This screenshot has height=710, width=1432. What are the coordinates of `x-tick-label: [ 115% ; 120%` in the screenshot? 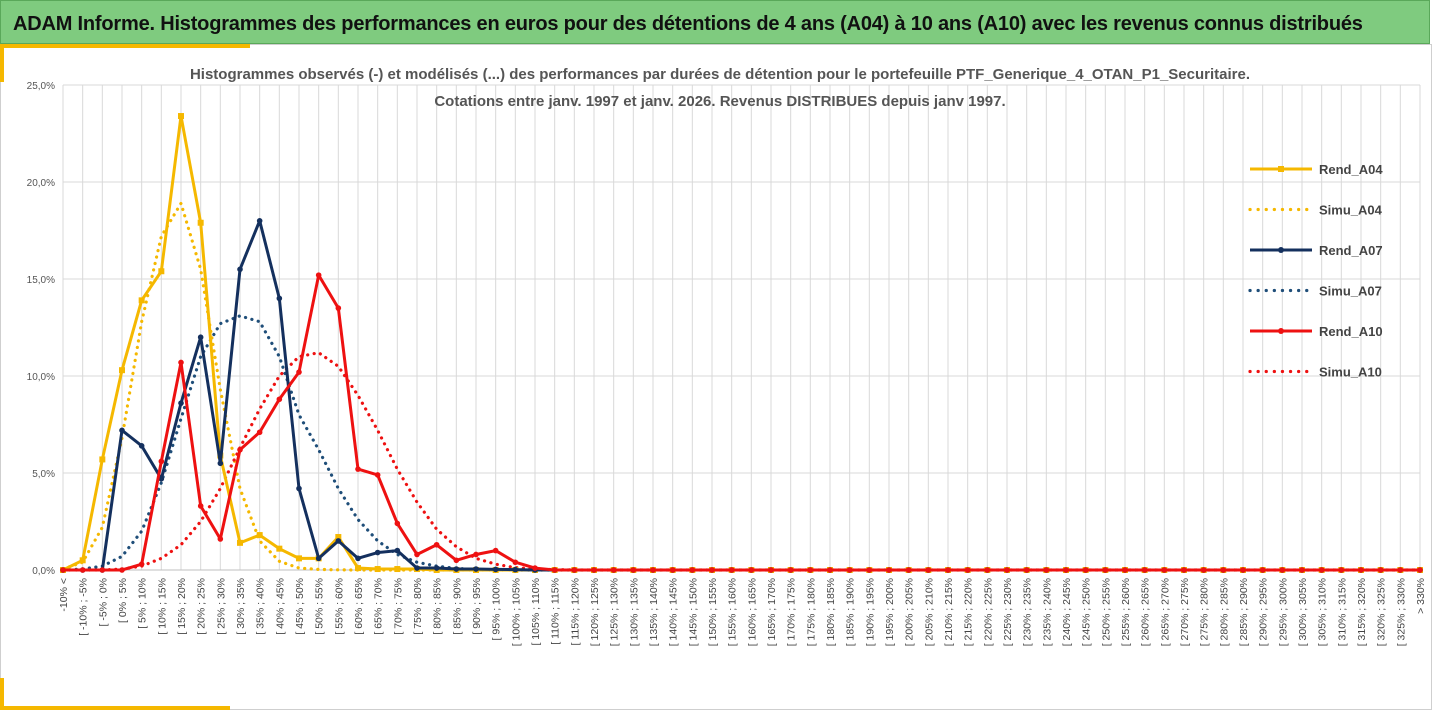 It's located at (575, 612).